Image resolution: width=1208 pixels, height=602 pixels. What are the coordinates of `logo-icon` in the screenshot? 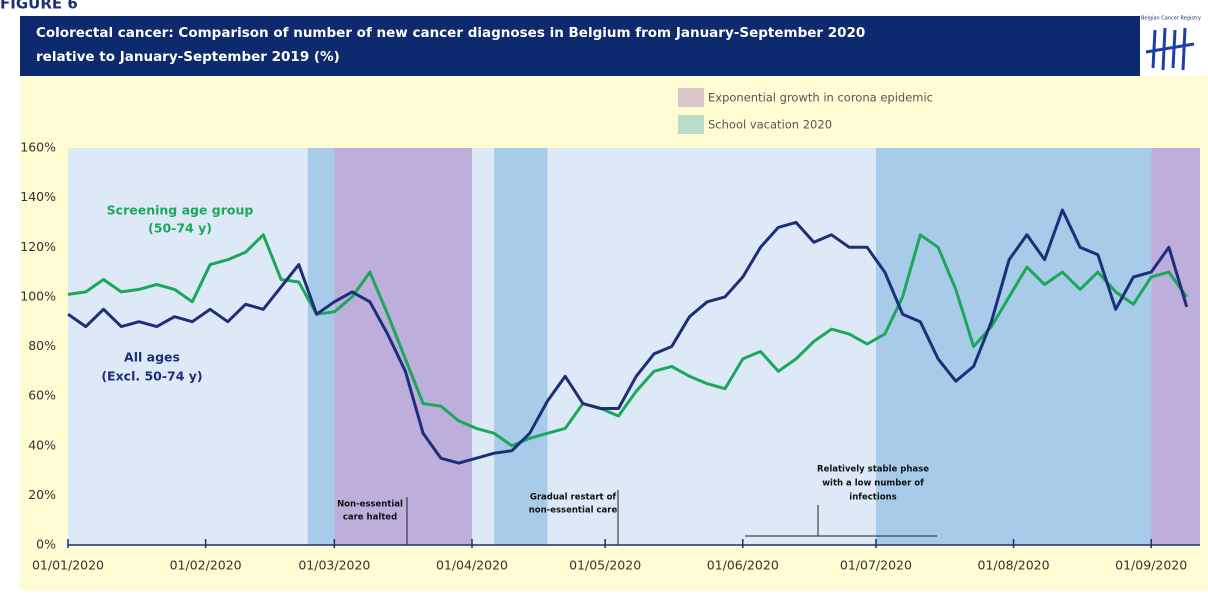 It's located at (1170, 49).